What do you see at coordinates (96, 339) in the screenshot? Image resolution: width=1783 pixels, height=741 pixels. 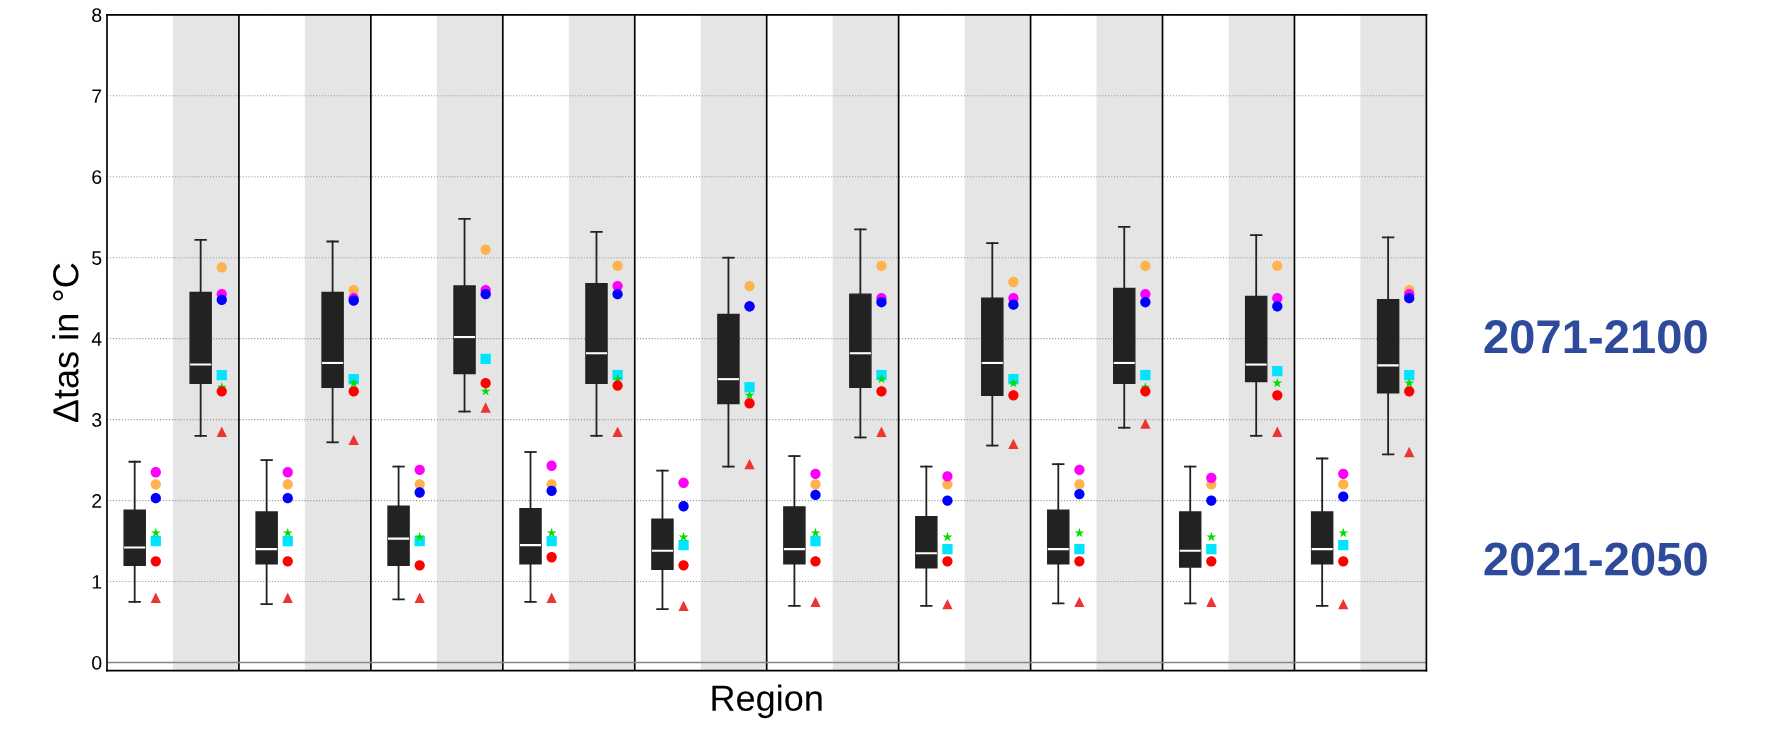 I see `y-tick-label: 4` at bounding box center [96, 339].